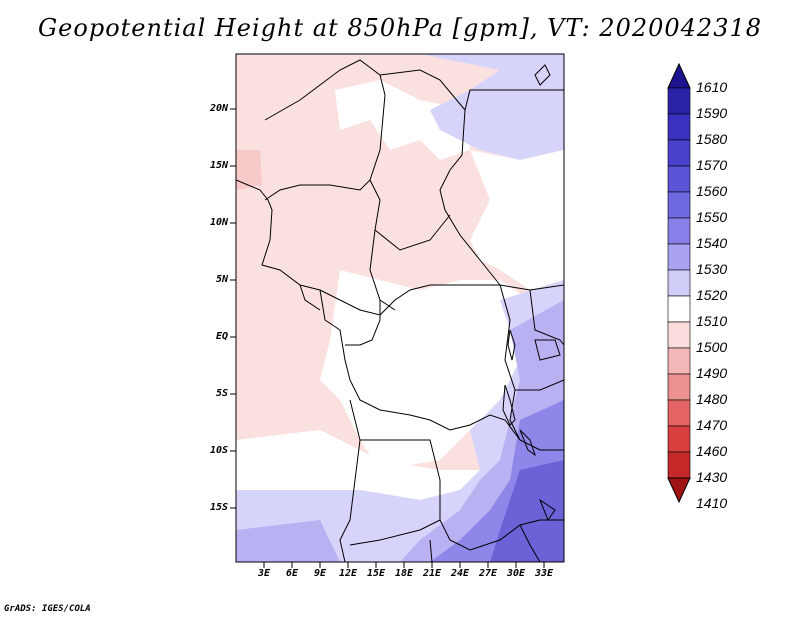  Describe the element at coordinates (432, 573) in the screenshot. I see `lon-label: 21E` at that location.